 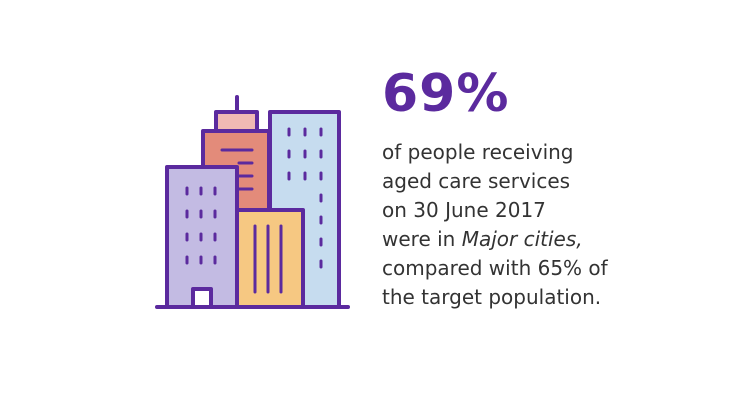 What do you see at coordinates (446, 94) in the screenshot?
I see `stat-value: 69%` at bounding box center [446, 94].